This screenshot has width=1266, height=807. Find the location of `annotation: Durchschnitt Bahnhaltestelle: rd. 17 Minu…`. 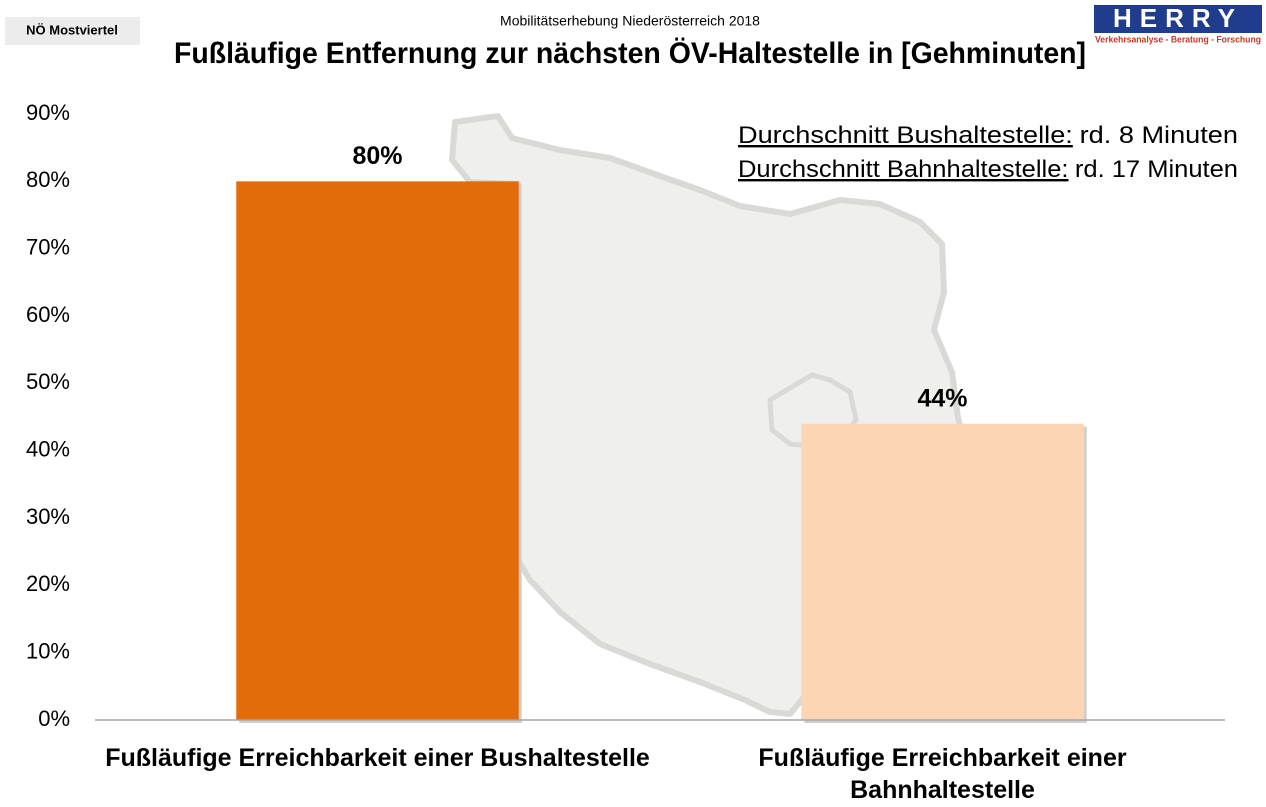

annotation: Durchschnitt Bahnhaltestelle: rd. 17 Minu… is located at coordinates (988, 169).